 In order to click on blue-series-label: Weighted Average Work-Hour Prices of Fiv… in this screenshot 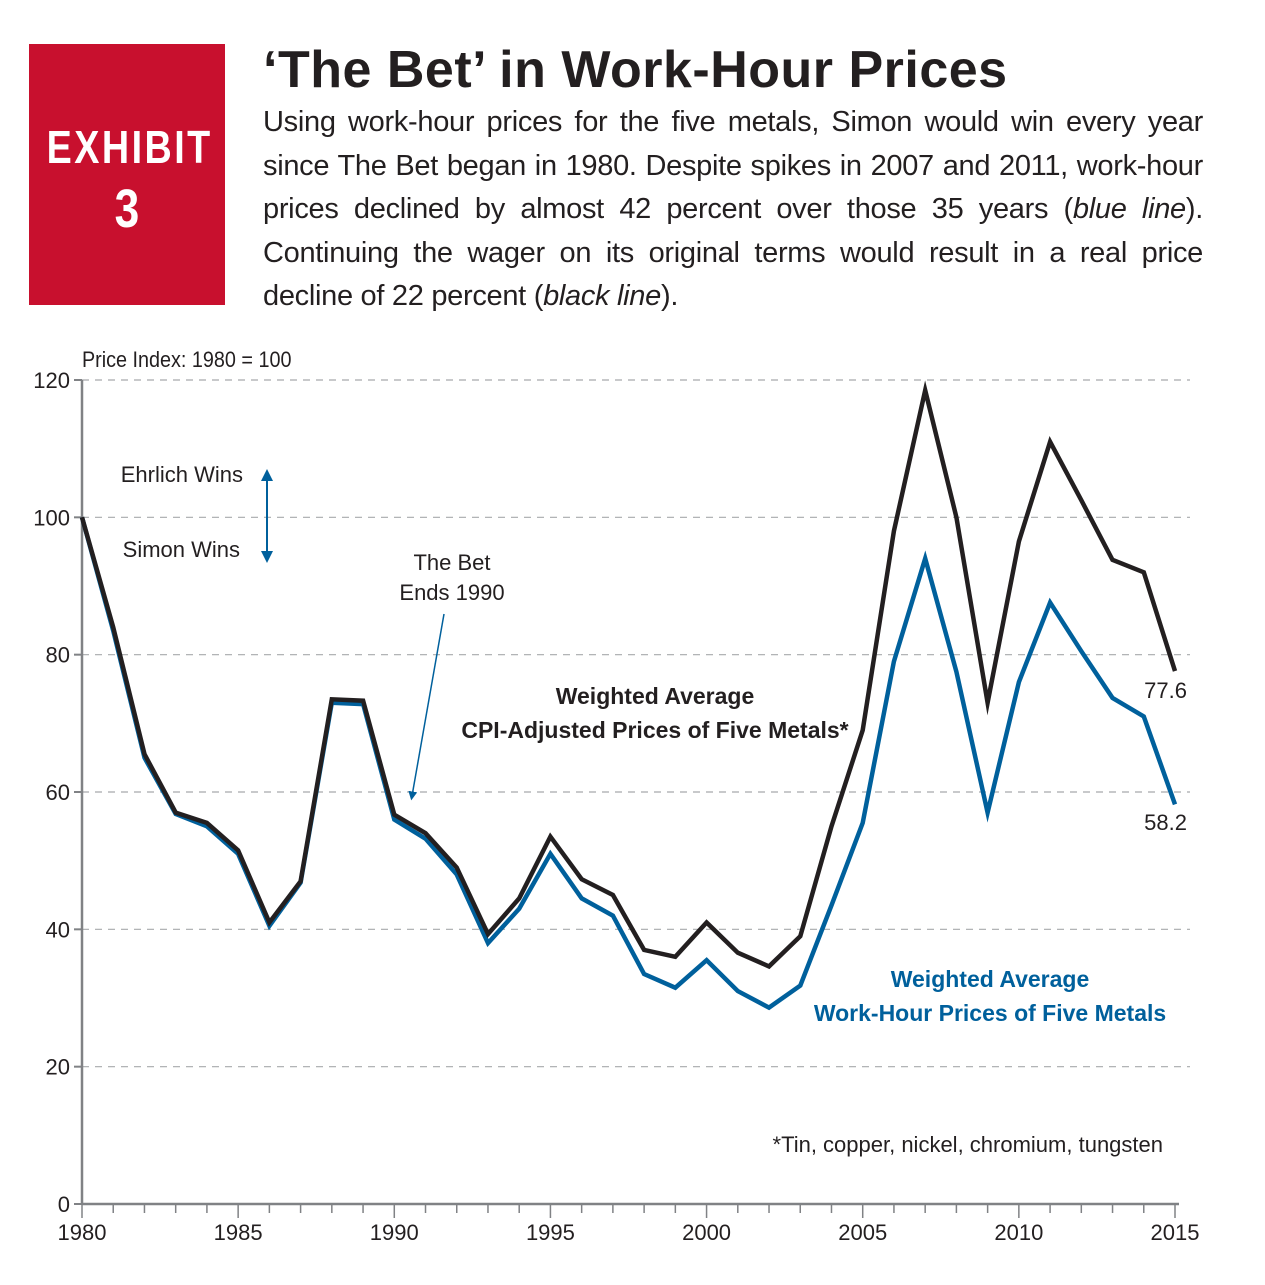, I will do `click(990, 996)`.